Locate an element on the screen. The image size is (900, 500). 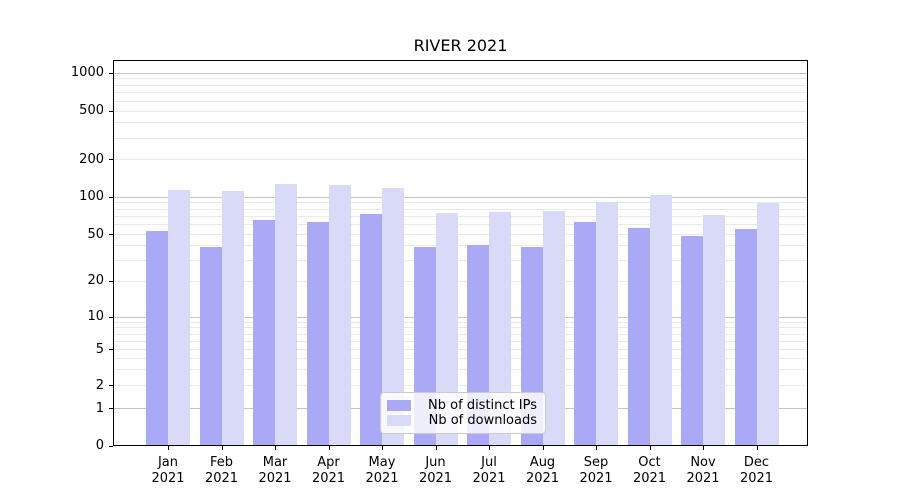
y-tick-label: 2 is located at coordinates (99, 385).